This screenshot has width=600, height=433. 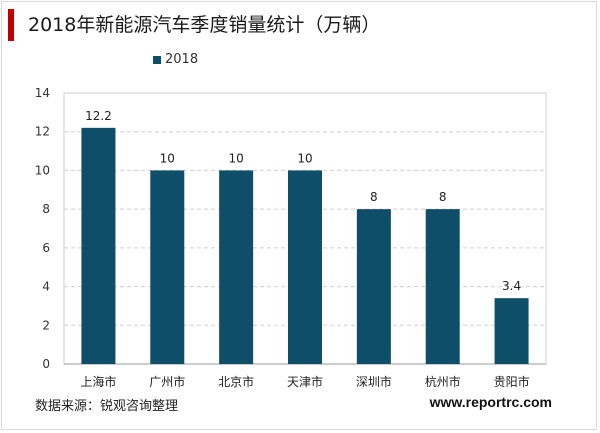 I want to click on legend-swatch, so click(x=157, y=59).